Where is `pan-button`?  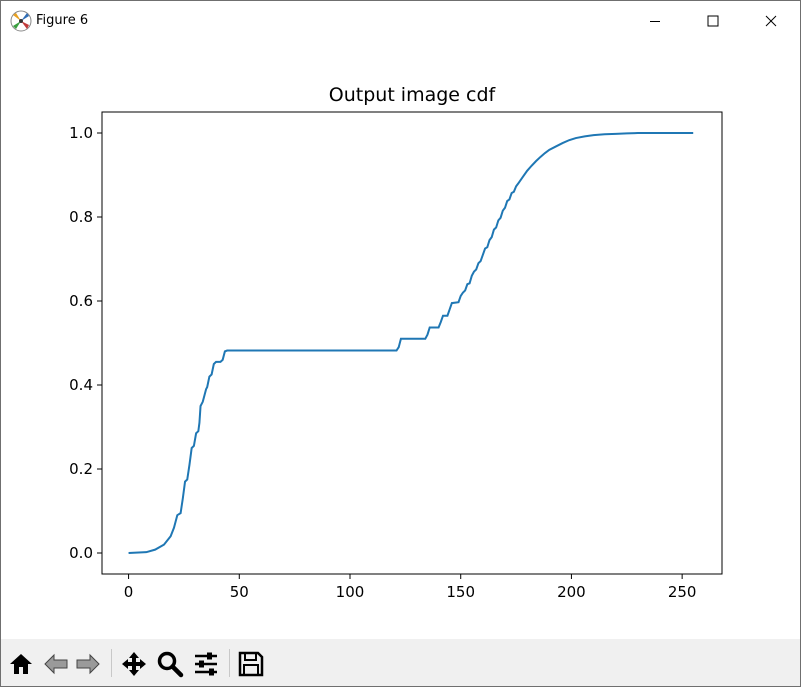
pan-button is located at coordinates (134, 664).